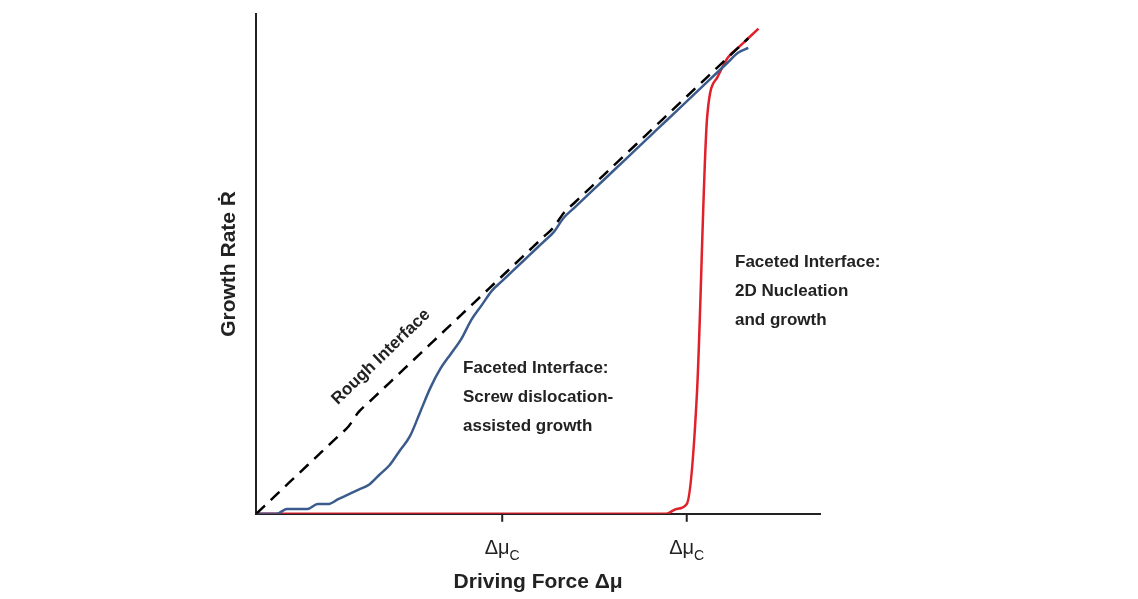 The image size is (1138, 599). I want to click on y-axis-title: Growth Rate Ṙ, so click(228, 263).